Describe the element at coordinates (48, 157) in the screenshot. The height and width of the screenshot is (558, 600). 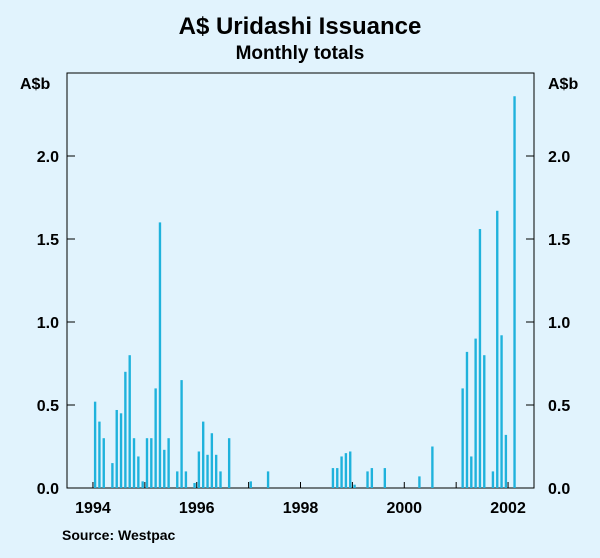
I see `y-tick-label-left: 2.0` at that location.